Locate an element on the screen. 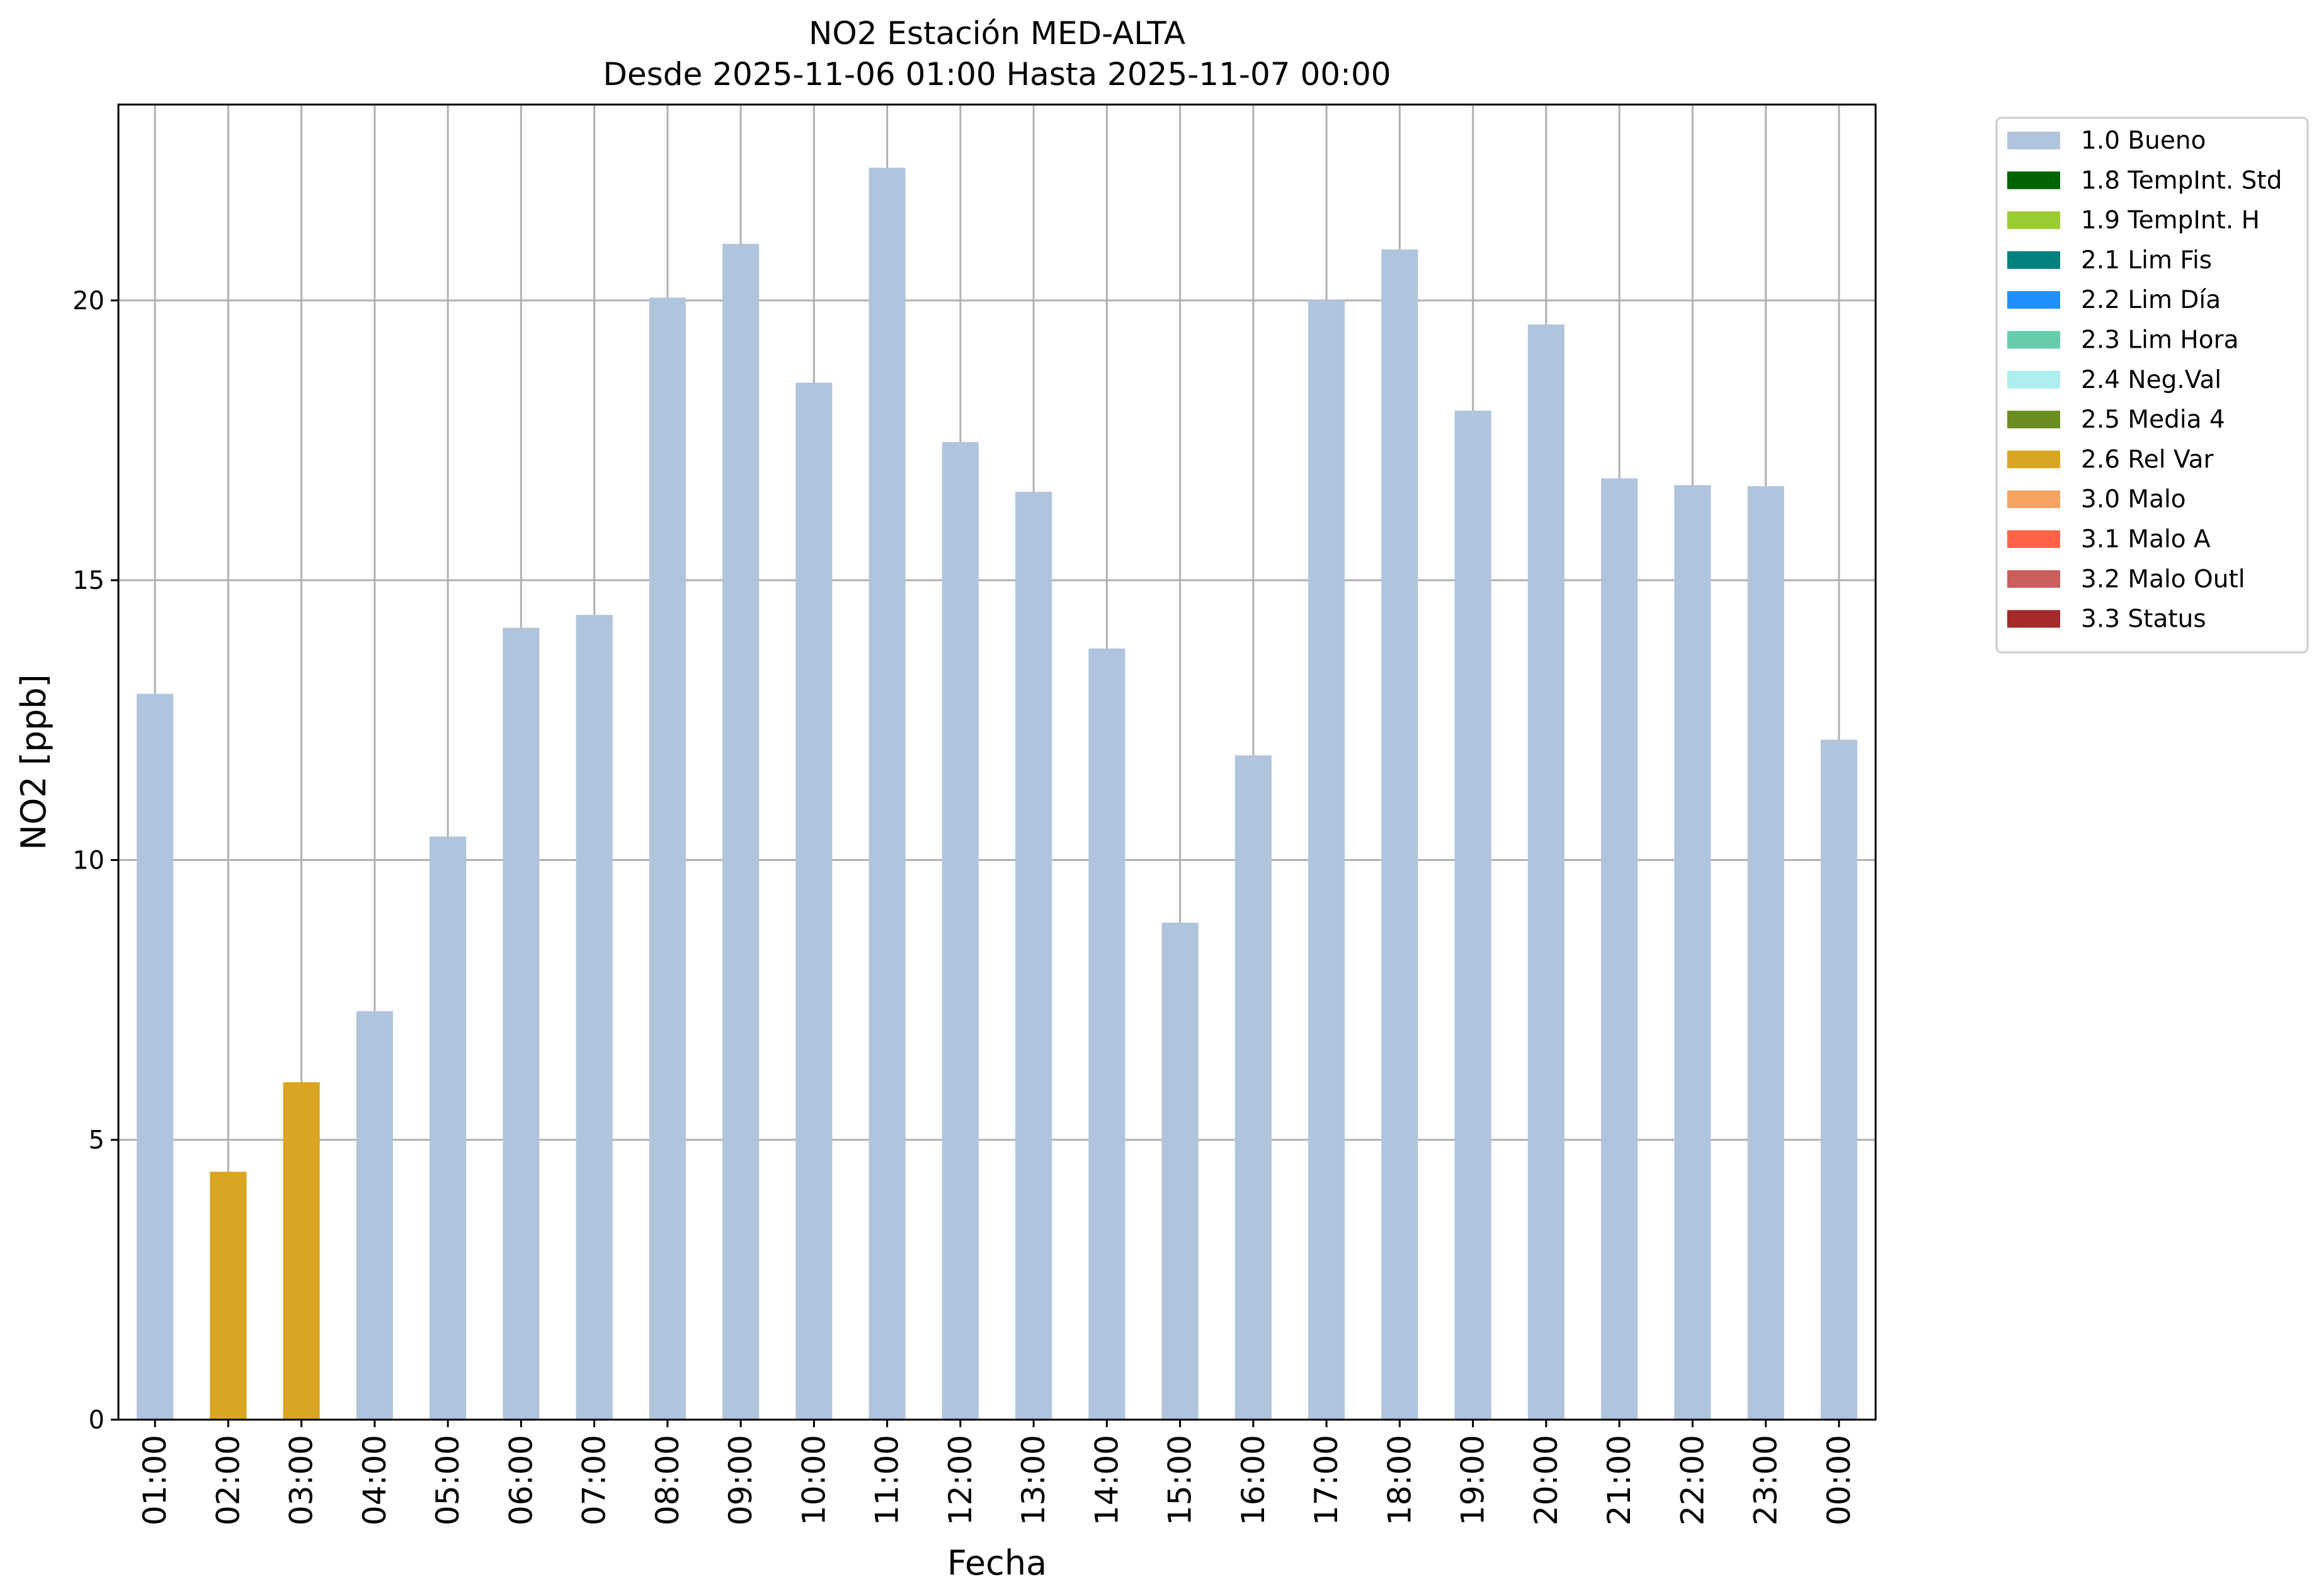  y-tick-label: 10 is located at coordinates (88, 860).